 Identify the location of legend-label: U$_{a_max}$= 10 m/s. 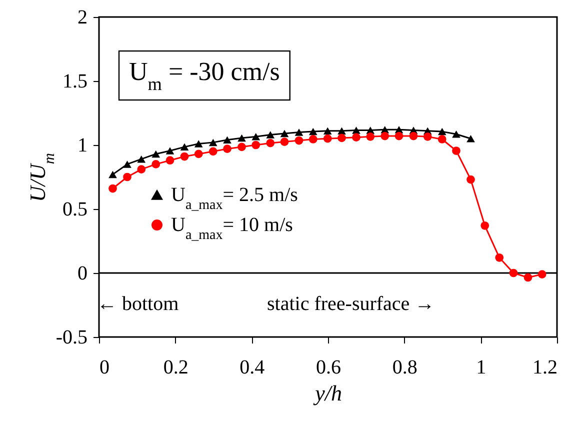
(232, 228).